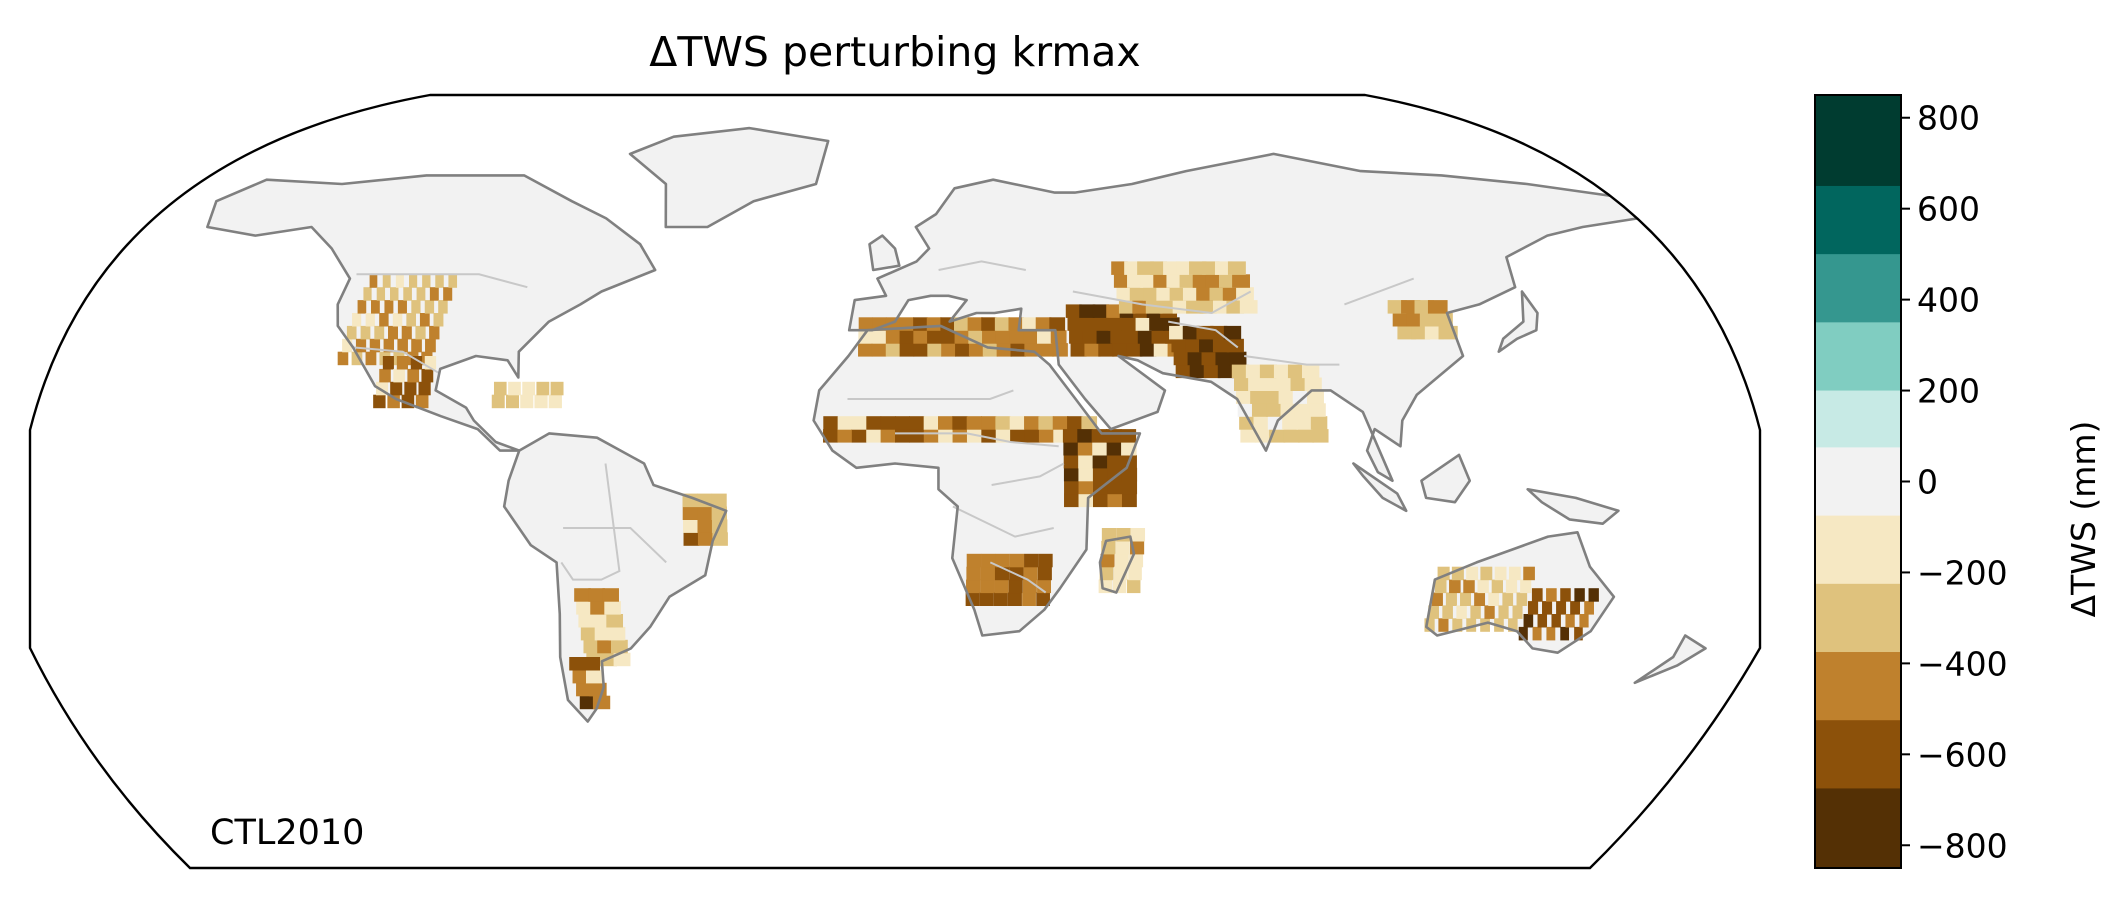  Describe the element at coordinates (1948, 391) in the screenshot. I see `colorbar-tick-label: 200` at that location.